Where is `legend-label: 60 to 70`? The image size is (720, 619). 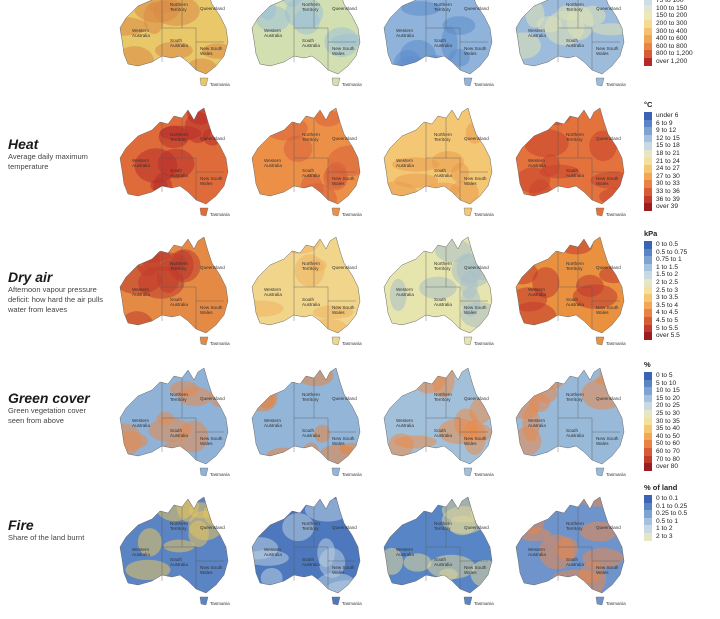 legend-label: 60 to 70 is located at coordinates (668, 451).